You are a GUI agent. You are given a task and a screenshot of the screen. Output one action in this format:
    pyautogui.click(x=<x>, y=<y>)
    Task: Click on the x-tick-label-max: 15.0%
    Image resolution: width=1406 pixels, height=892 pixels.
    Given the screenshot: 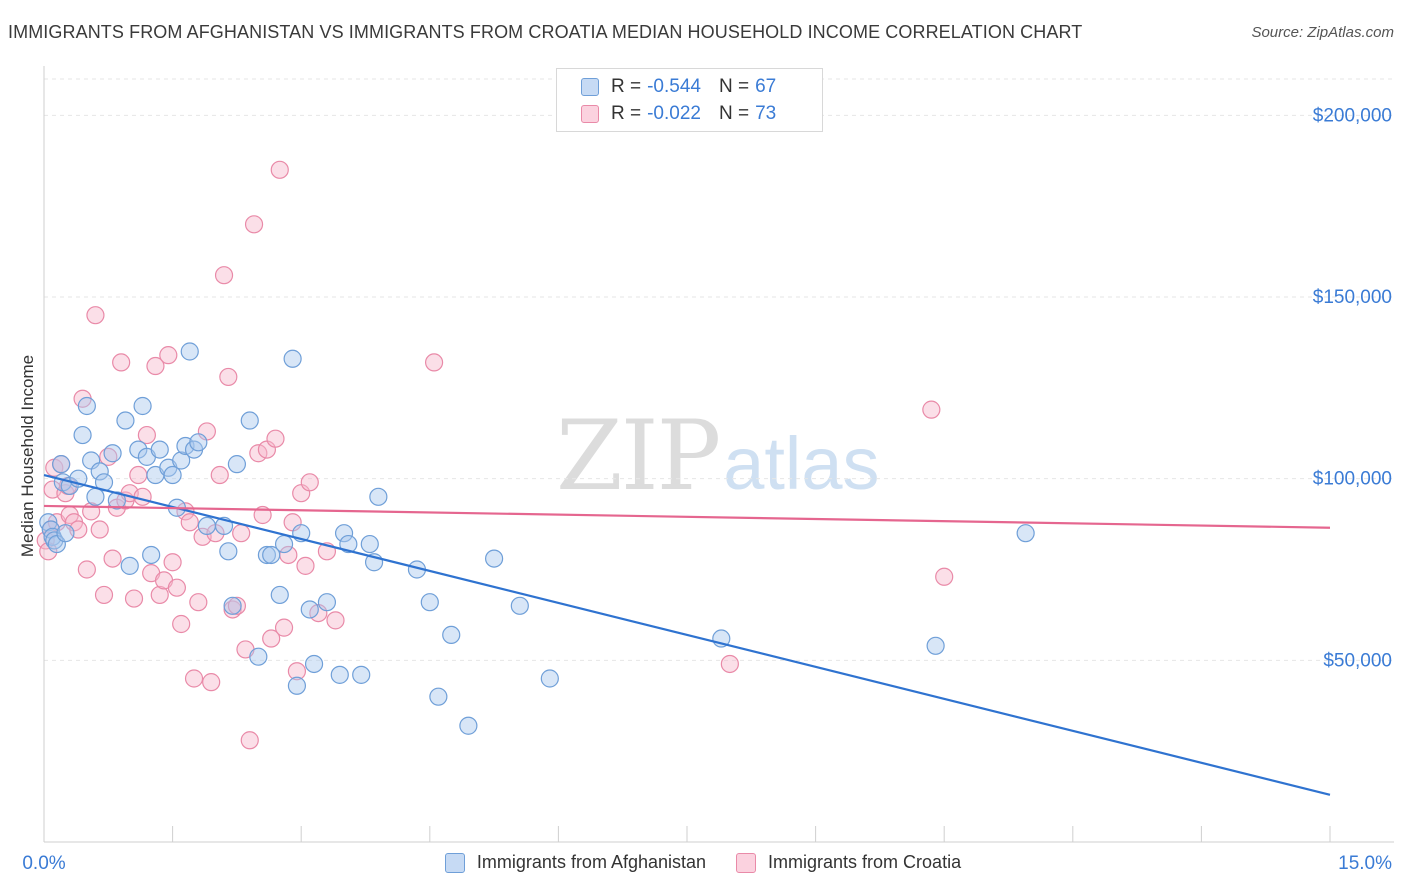 What is the action you would take?
    pyautogui.click(x=1365, y=863)
    